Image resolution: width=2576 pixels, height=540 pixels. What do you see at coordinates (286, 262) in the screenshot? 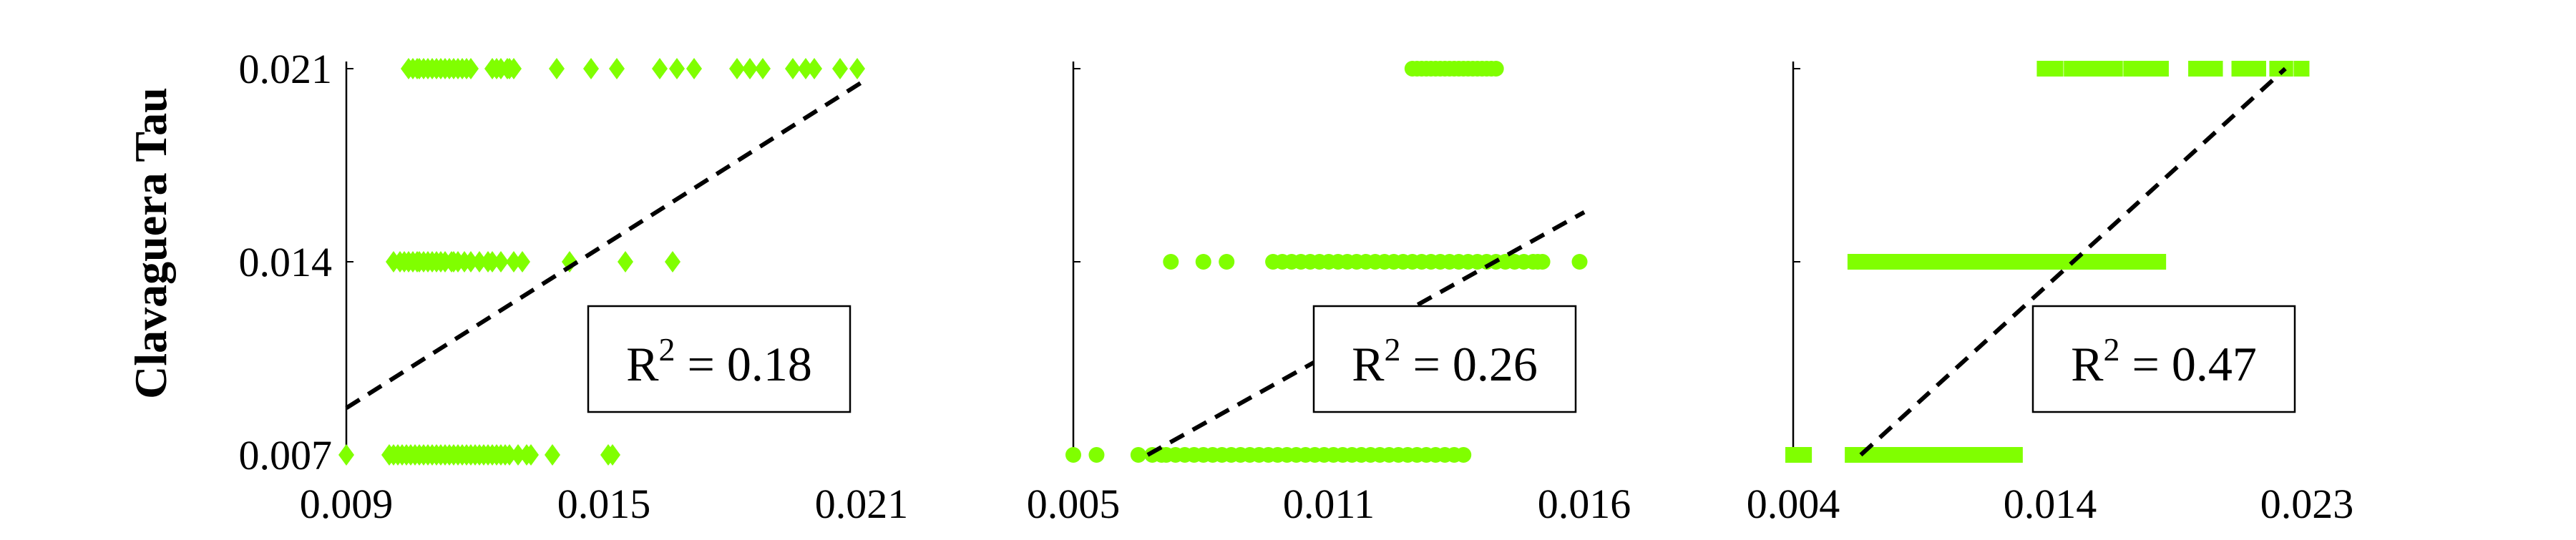
I see `y-tick-label: 0.014` at bounding box center [286, 262].